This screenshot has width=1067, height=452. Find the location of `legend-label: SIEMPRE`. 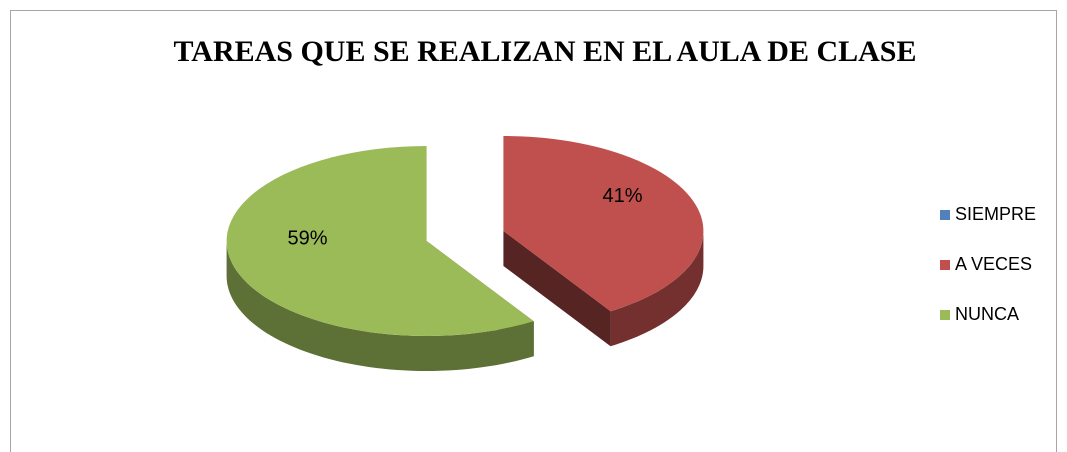

legend-label: SIEMPRE is located at coordinates (995, 214).